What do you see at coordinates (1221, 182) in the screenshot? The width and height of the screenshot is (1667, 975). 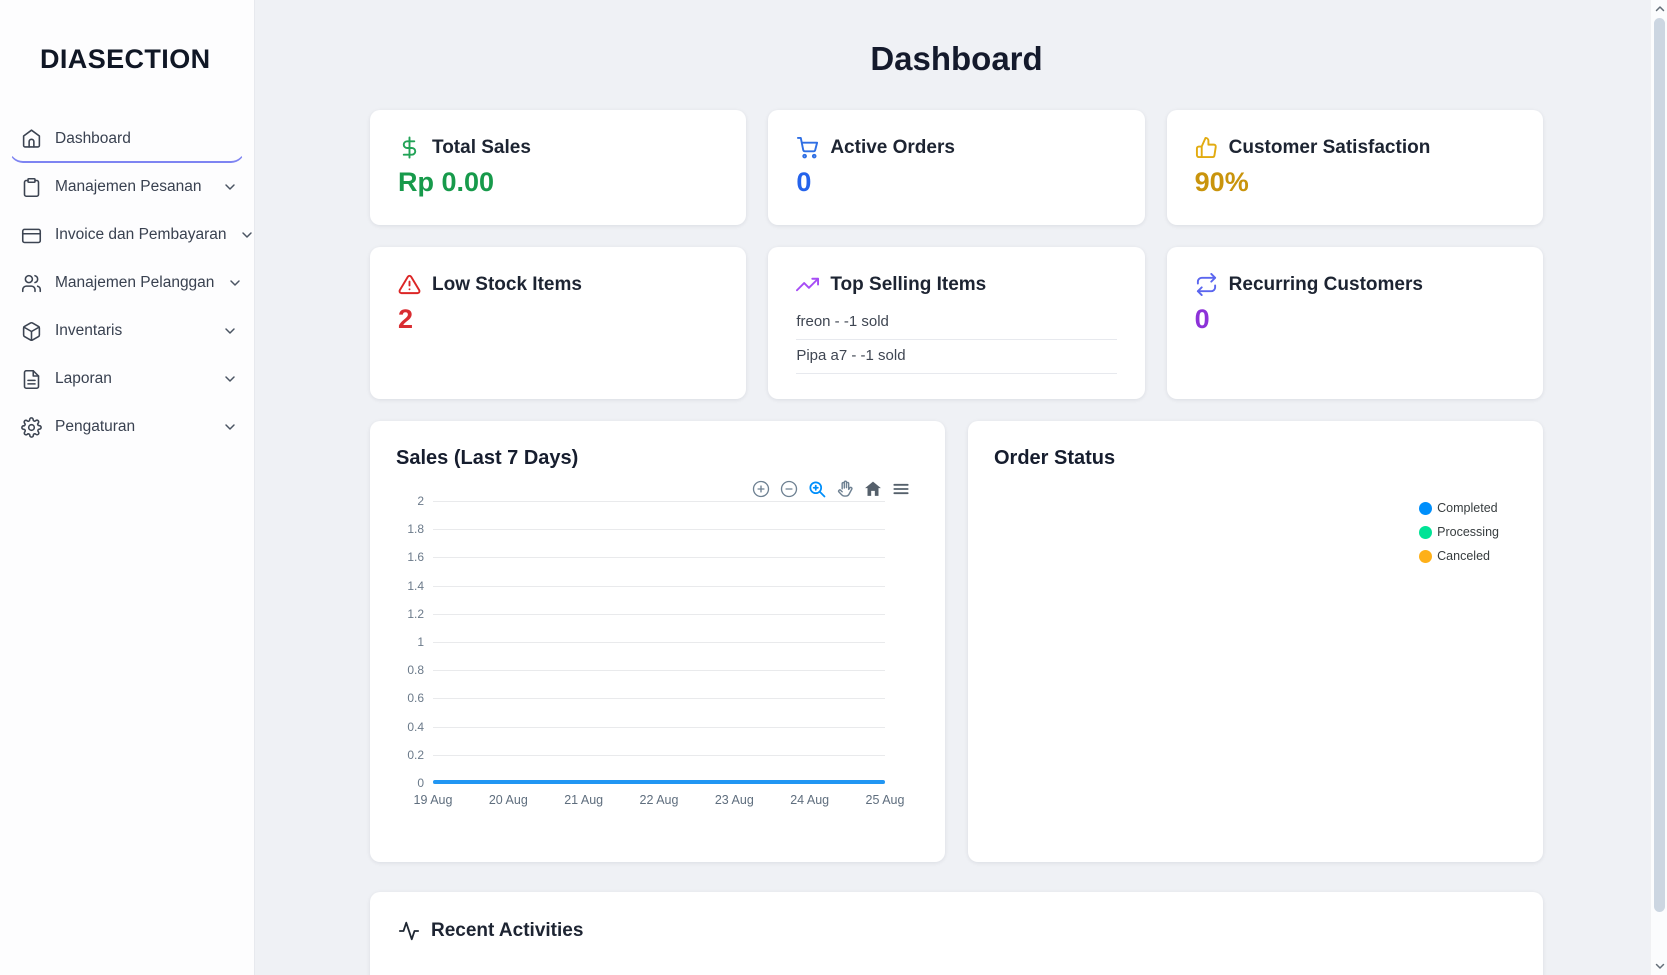 I see `stat-value: 90%` at bounding box center [1221, 182].